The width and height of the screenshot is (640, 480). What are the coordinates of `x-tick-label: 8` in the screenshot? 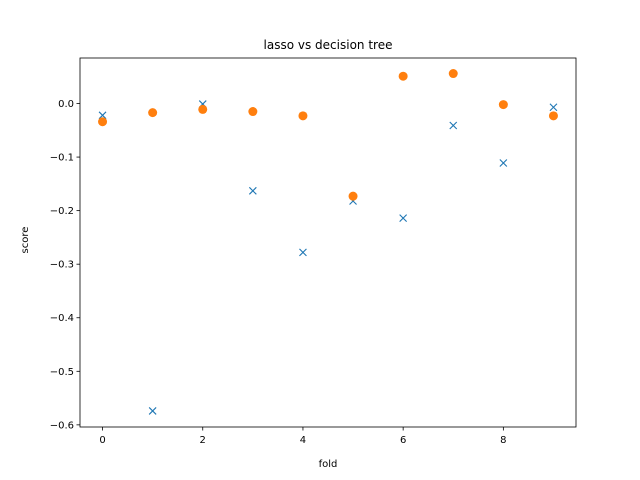 It's located at (503, 440).